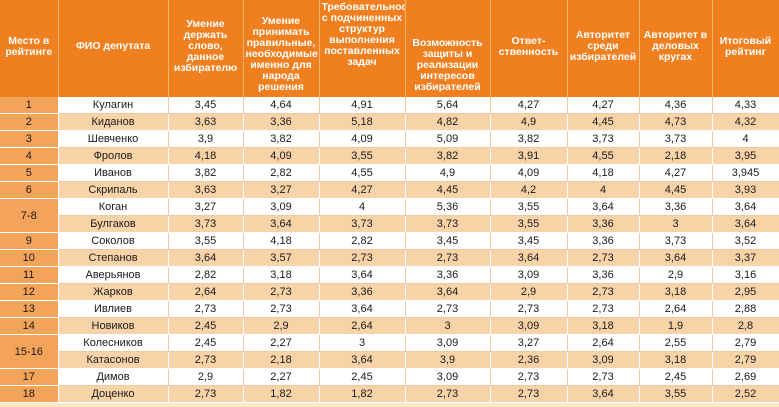  What do you see at coordinates (676, 105) in the screenshot?
I see `authority-business-cell: 4,36` at bounding box center [676, 105].